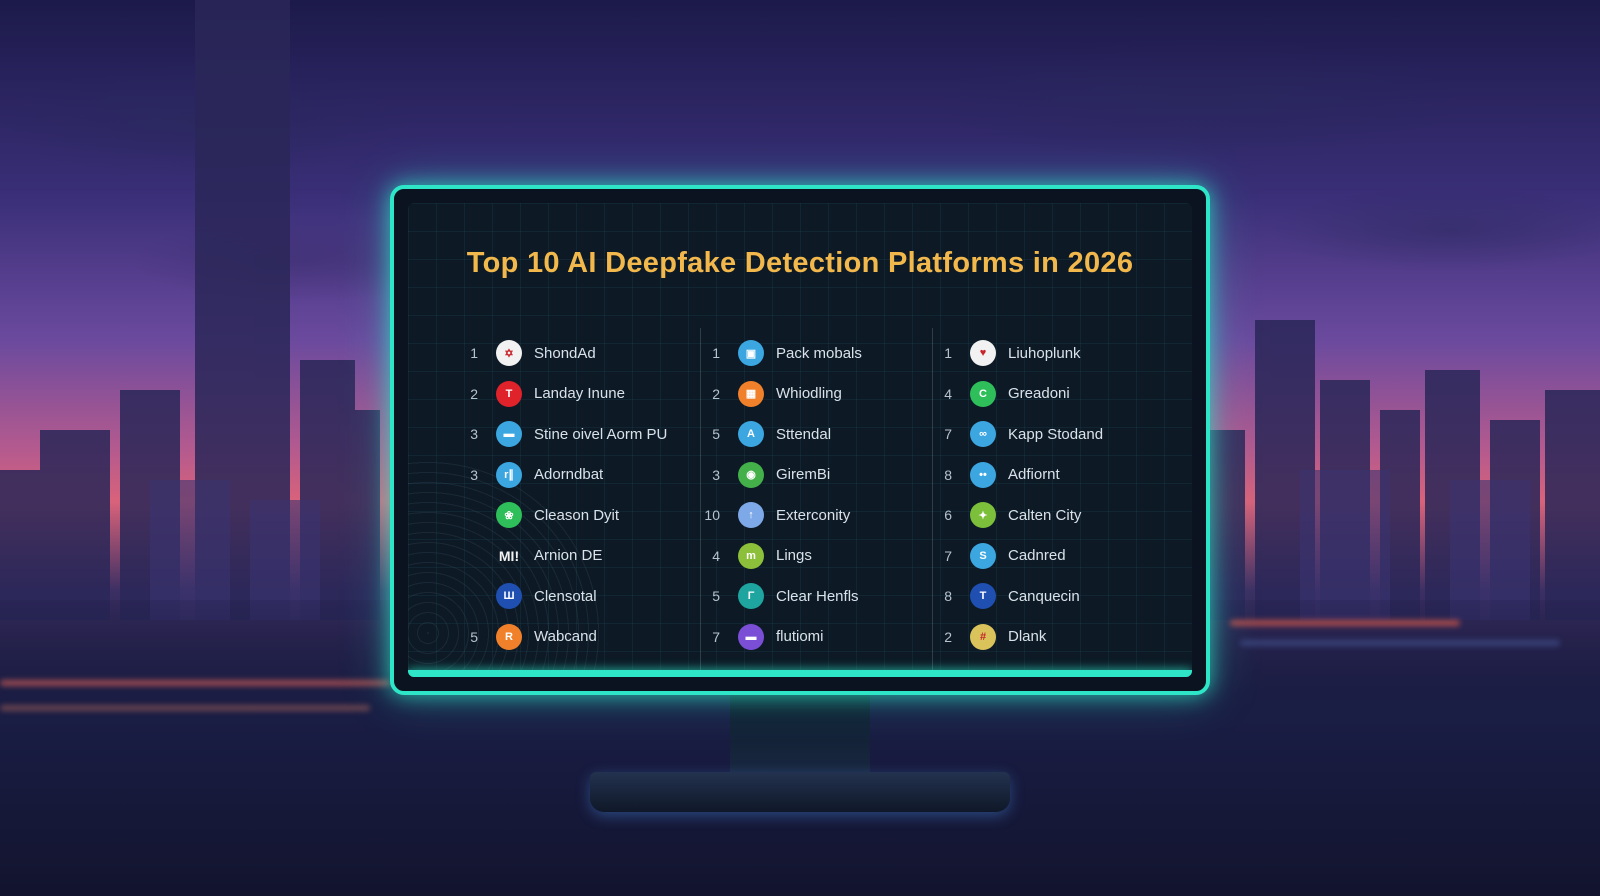 The height and width of the screenshot is (896, 1600). I want to click on platform-row: 8 •• Adfiornt, so click(1017, 475).